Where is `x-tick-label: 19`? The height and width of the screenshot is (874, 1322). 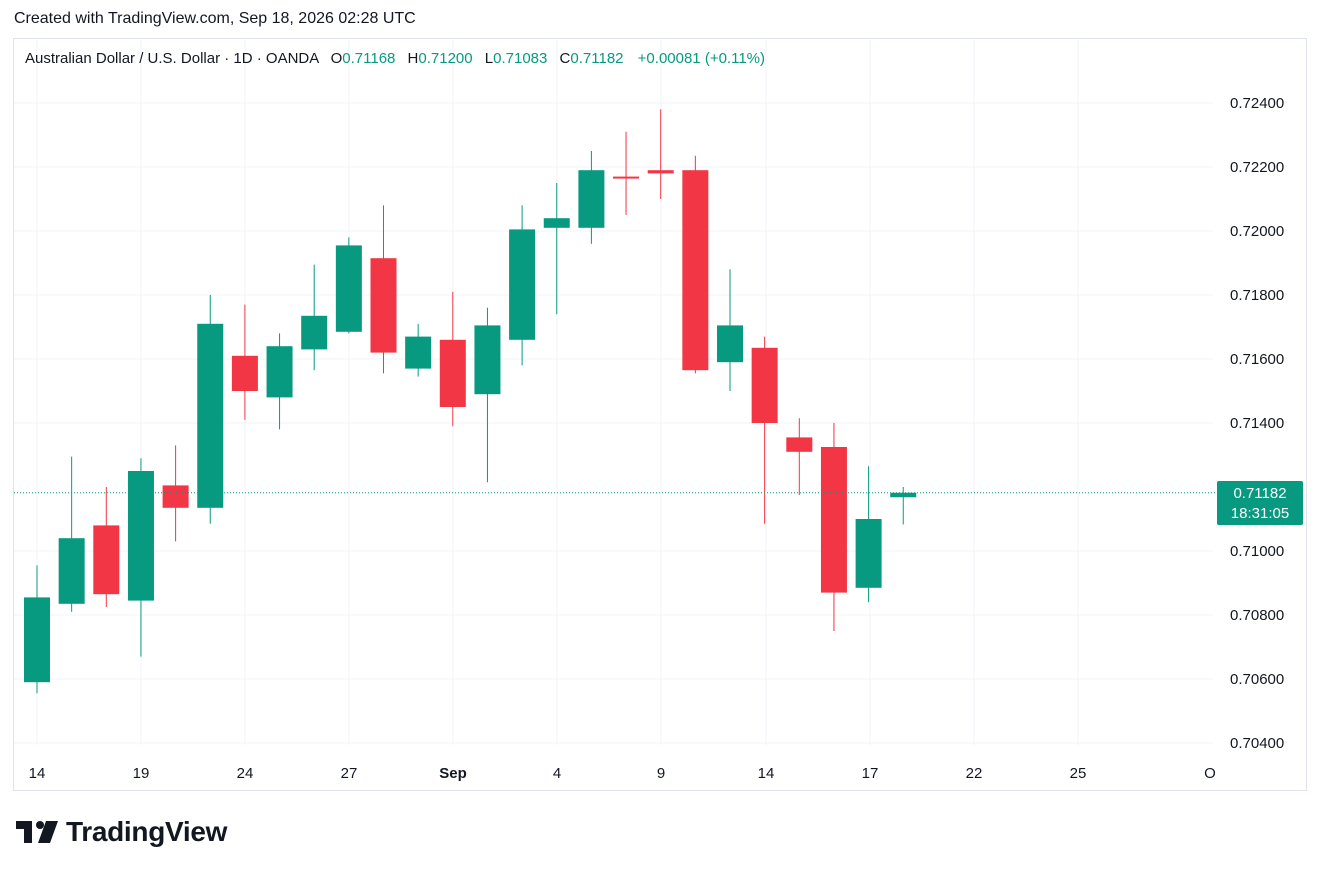 x-tick-label: 19 is located at coordinates (141, 773).